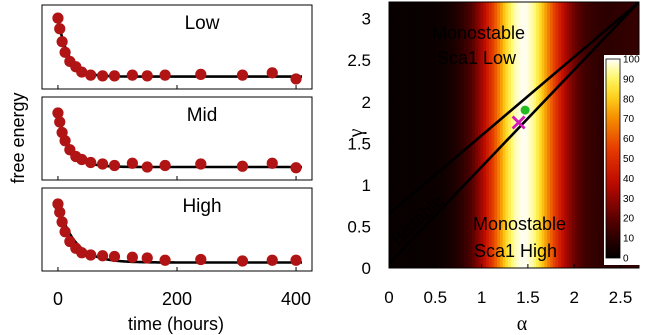 This screenshot has width=648, height=335. What do you see at coordinates (18, 137) in the screenshot?
I see `y-axis-label: free energy` at bounding box center [18, 137].